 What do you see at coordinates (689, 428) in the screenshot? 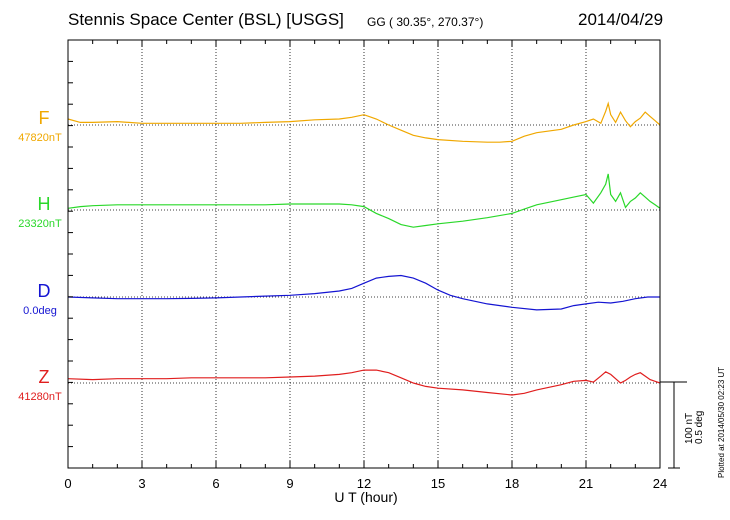
I see `scale-label-nt: 100 nT` at bounding box center [689, 428].